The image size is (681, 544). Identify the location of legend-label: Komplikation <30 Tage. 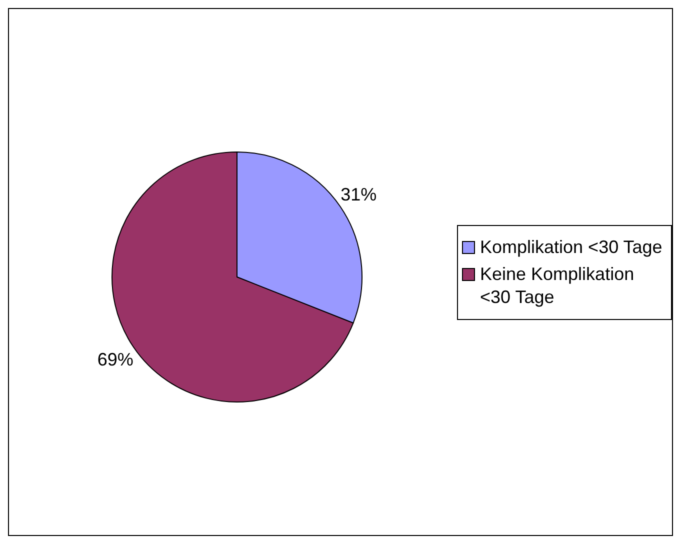
(571, 247).